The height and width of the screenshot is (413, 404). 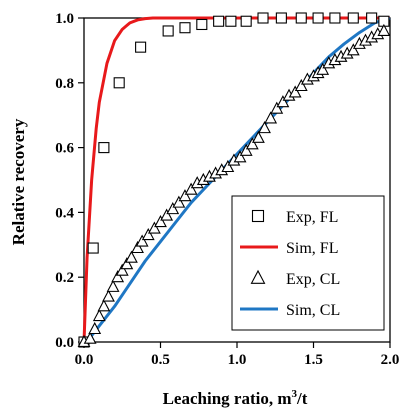 What do you see at coordinates (295, 394) in the screenshot?
I see `x-axis-title-sup: 3` at bounding box center [295, 394].